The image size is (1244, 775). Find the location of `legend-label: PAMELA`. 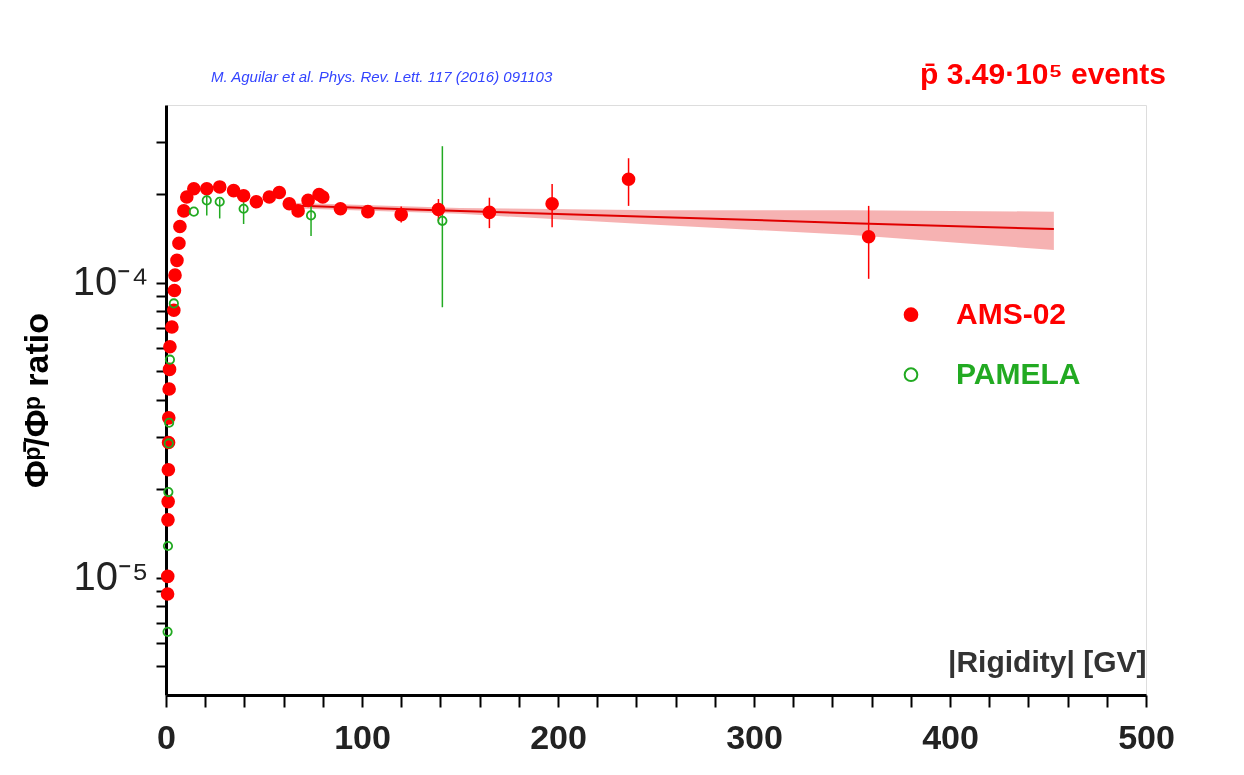

legend-label: PAMELA is located at coordinates (1018, 373).